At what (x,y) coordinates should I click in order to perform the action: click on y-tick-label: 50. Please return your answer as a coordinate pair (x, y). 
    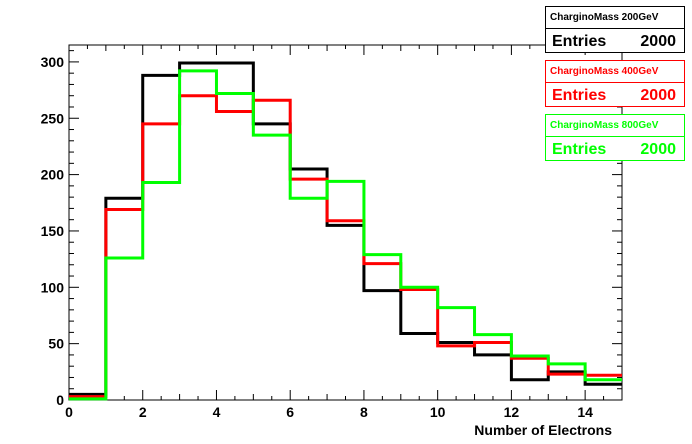
    Looking at the image, I should click on (56, 344).